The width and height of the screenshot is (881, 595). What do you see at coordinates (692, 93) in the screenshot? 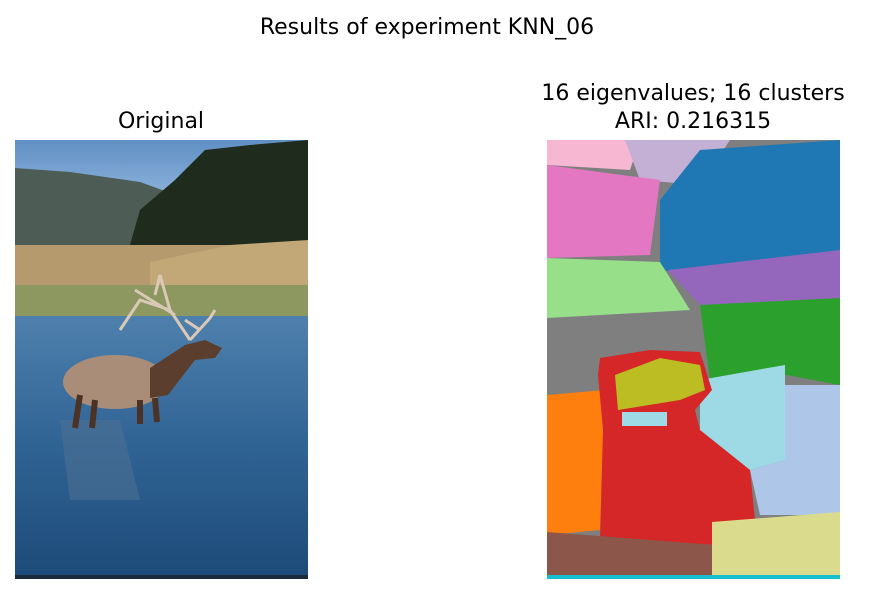
I see `panel-title: 16 eigenvalues; 16 clusters` at bounding box center [692, 93].